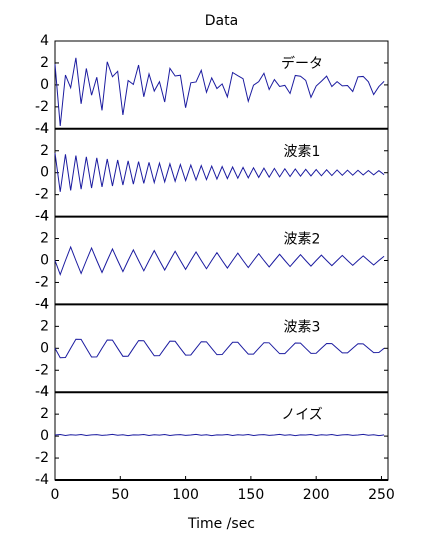 The image size is (432, 540). Describe the element at coordinates (302, 152) in the screenshot. I see `panel-label: 波素1` at that location.